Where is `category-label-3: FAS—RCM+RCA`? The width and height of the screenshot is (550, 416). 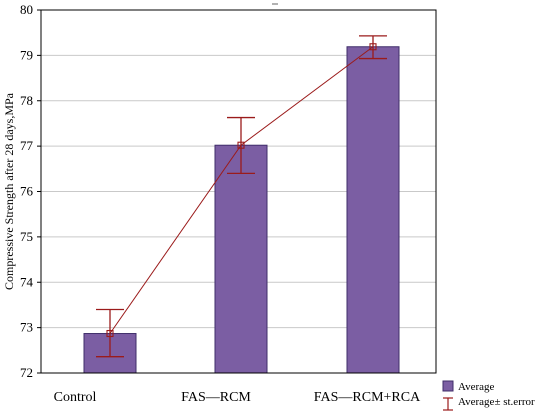
category-label-3: FAS—RCM+RCA is located at coordinates (367, 397).